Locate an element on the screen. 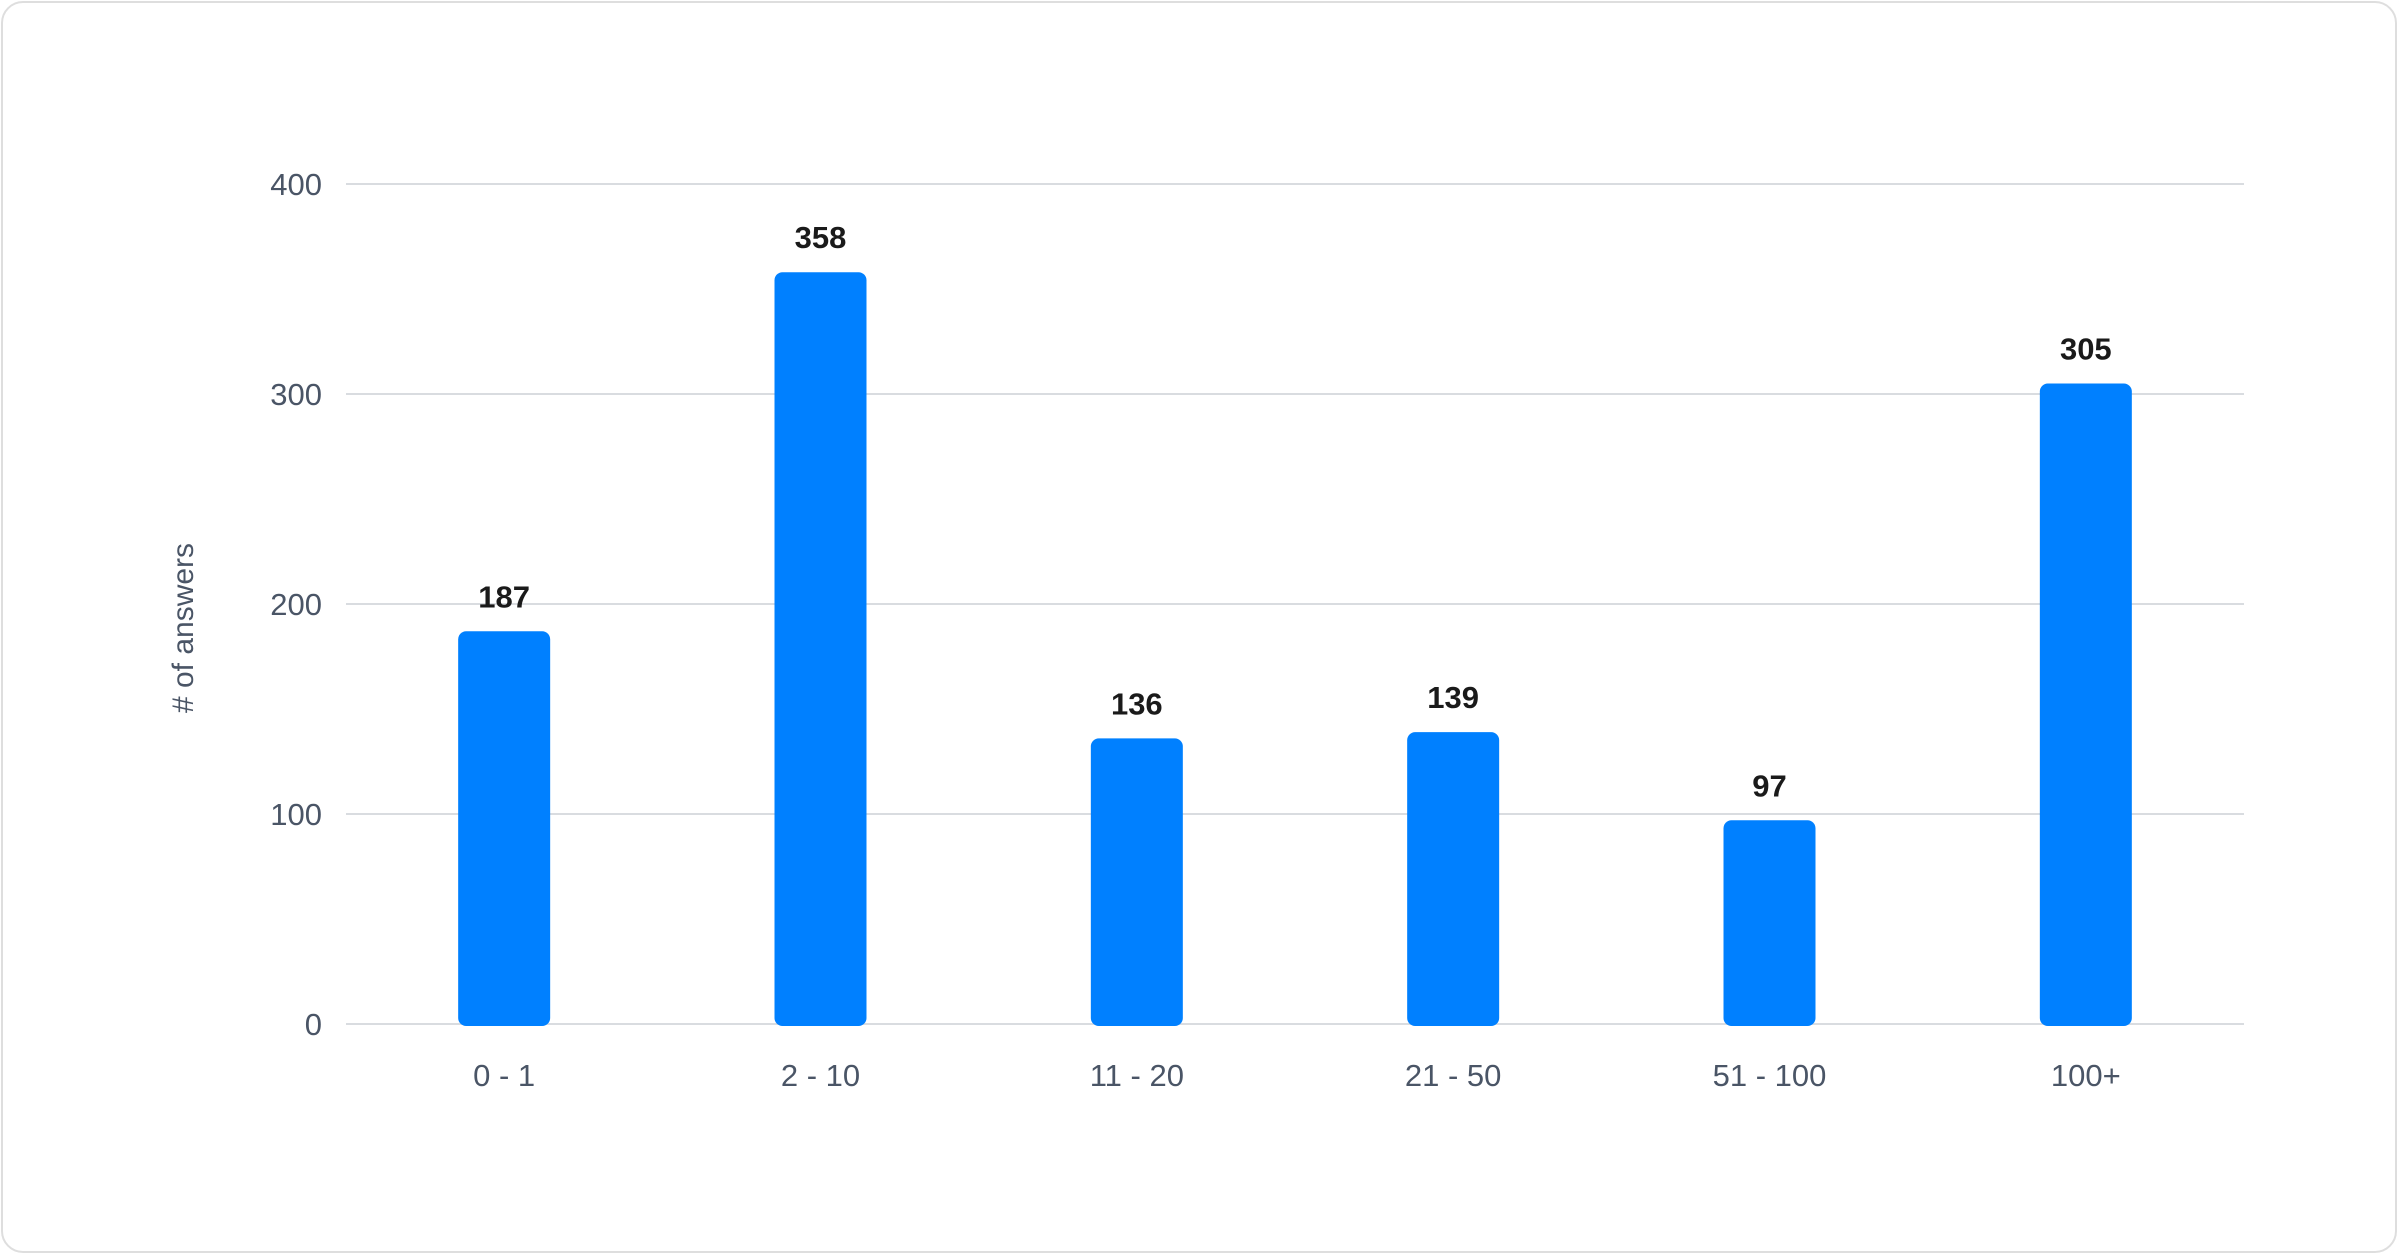  y-tick-label: 100 is located at coordinates (296, 814).